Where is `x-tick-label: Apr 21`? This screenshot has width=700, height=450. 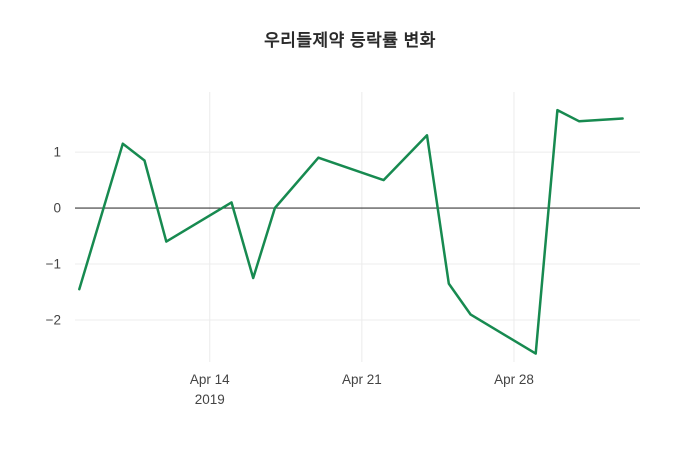 x-tick-label: Apr 21 is located at coordinates (362, 379).